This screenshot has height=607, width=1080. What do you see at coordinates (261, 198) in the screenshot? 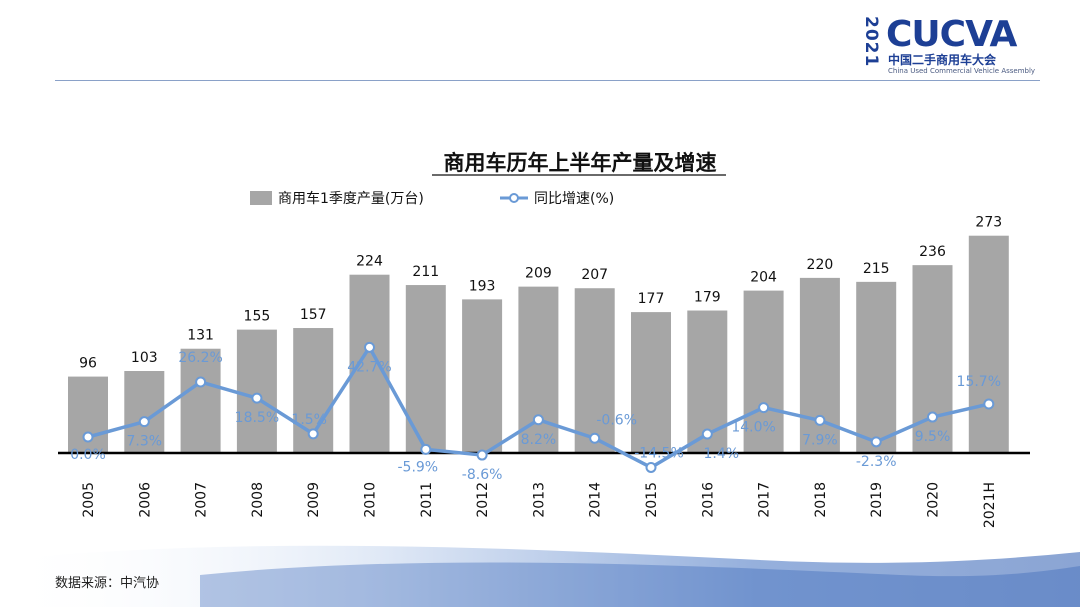
I see `legend-bar-swatch` at bounding box center [261, 198].